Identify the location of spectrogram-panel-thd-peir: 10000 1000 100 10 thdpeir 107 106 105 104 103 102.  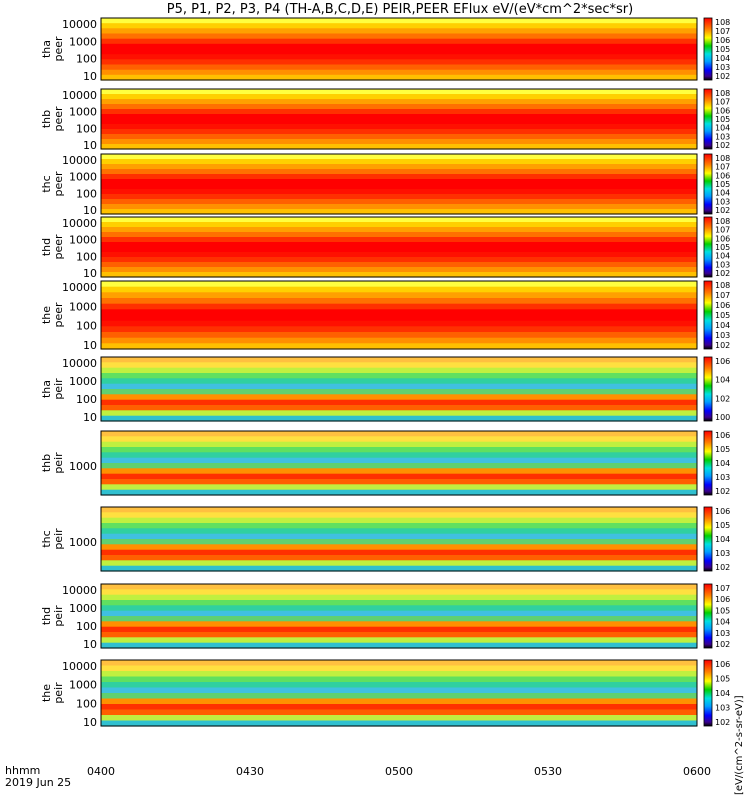
(385, 617).